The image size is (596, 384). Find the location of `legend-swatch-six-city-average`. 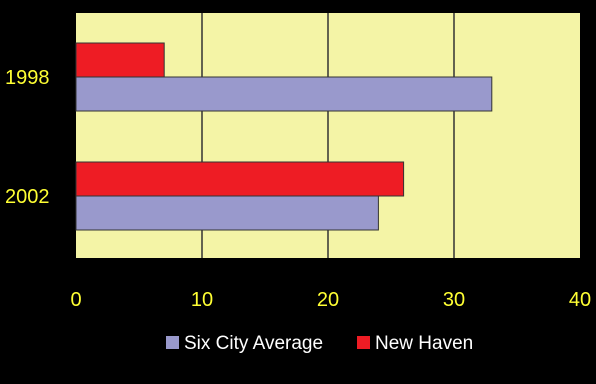

legend-swatch-six-city-average is located at coordinates (172, 342).